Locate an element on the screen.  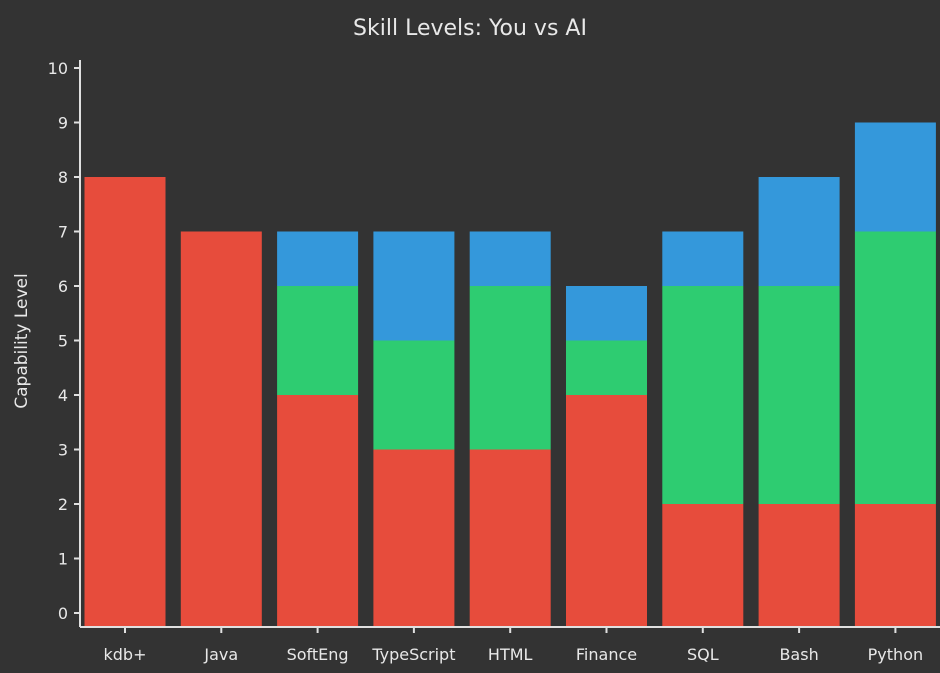
x-tick-label: Finance is located at coordinates (606, 654).